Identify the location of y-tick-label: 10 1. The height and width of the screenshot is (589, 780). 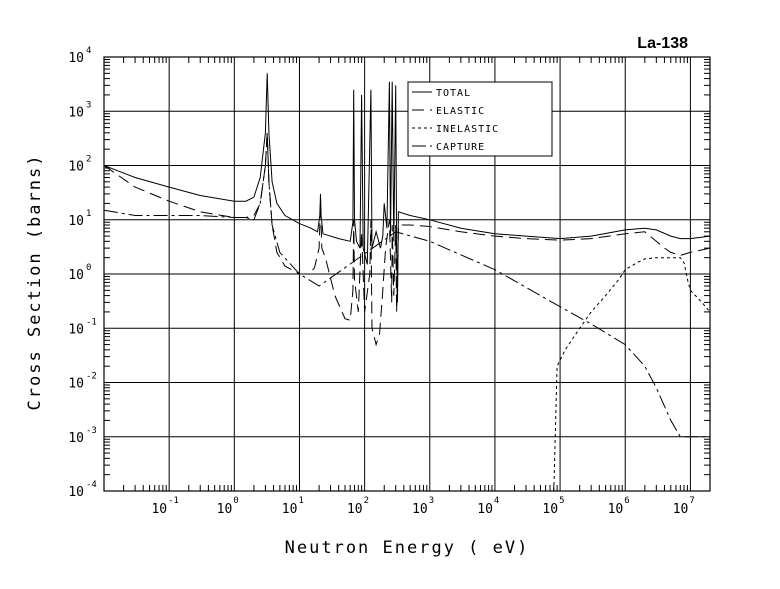
(79, 219).